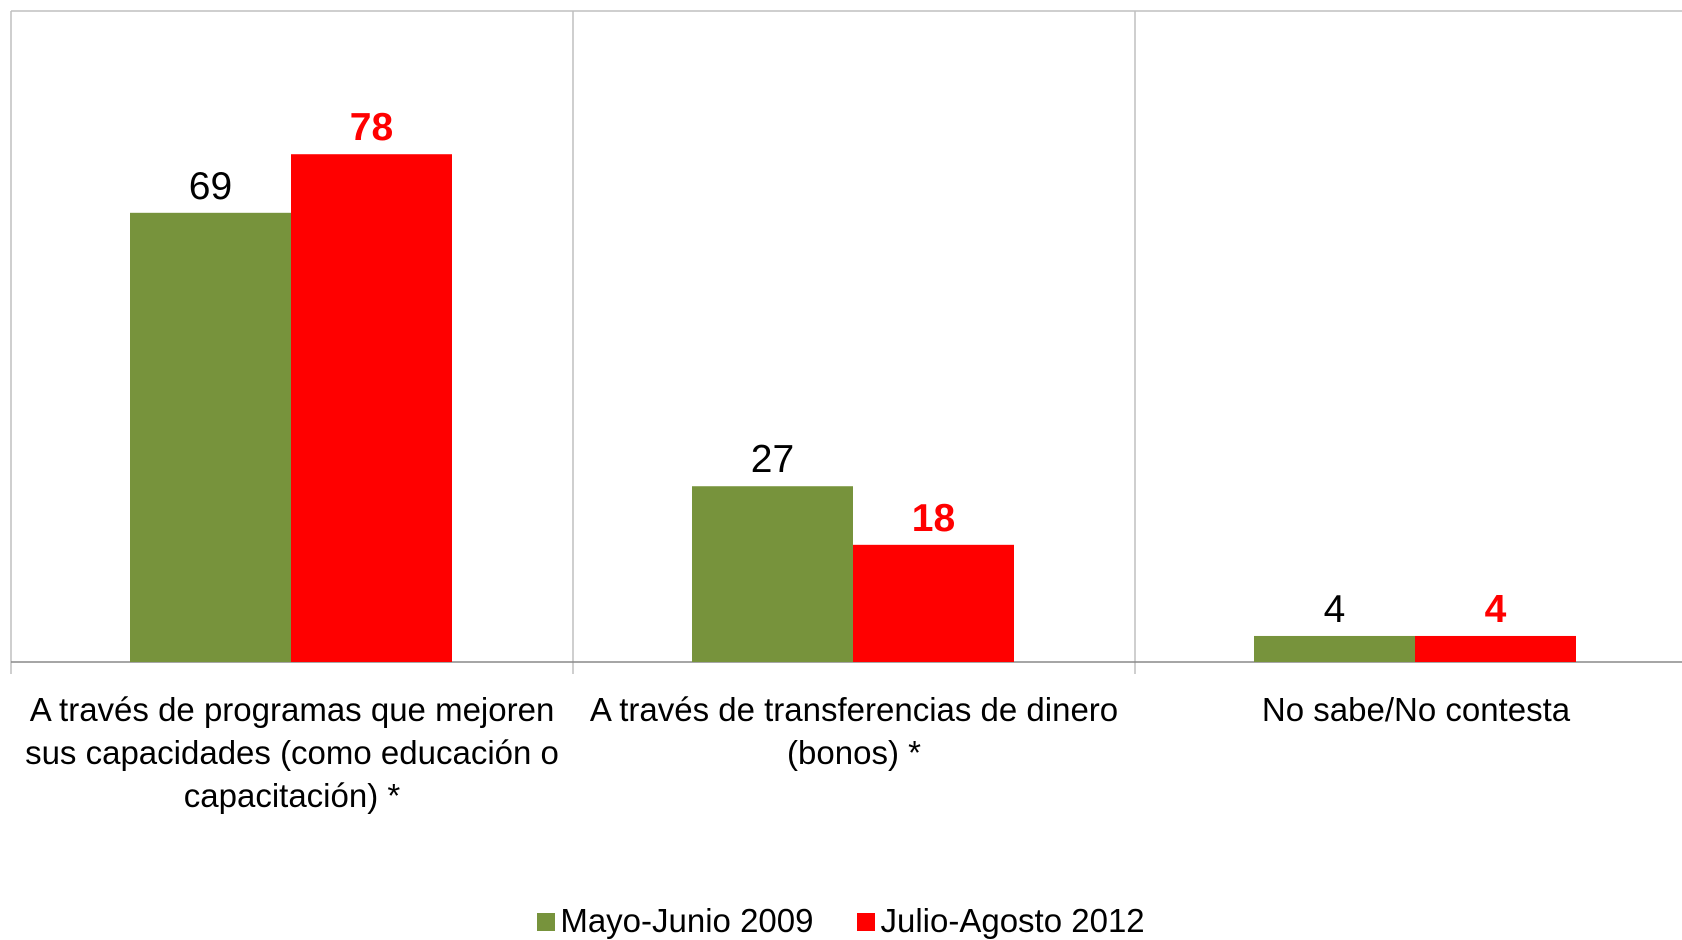 The width and height of the screenshot is (1682, 940). What do you see at coordinates (841, 921) in the screenshot?
I see `legend: Mayo-Junio 2009 Julio-Agosto 2012` at bounding box center [841, 921].